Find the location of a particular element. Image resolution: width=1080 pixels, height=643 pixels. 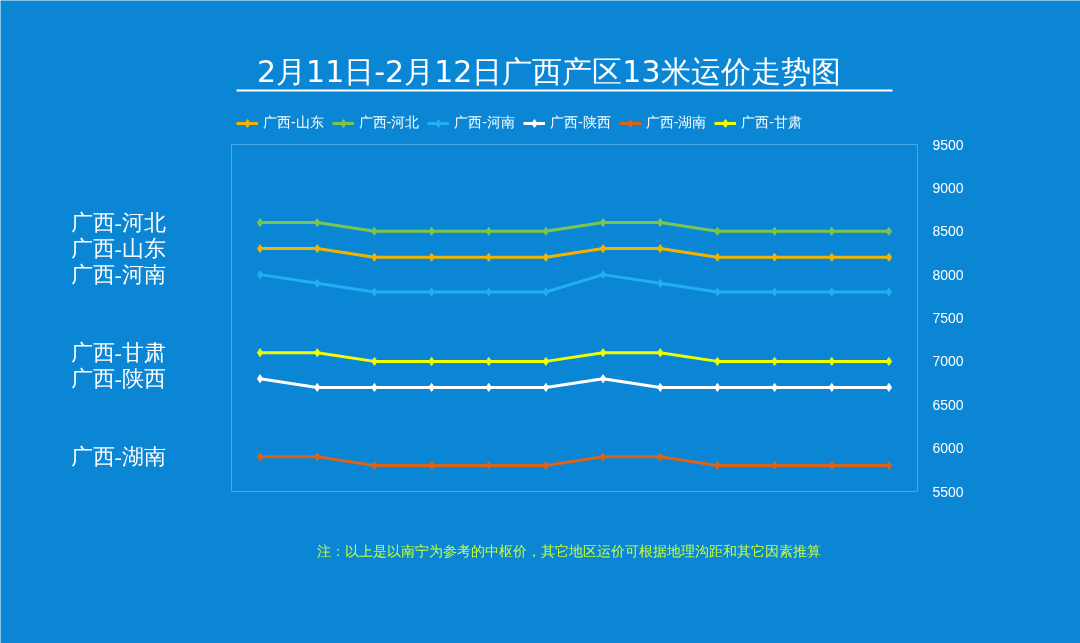

legend-label: 广西-甘肃 is located at coordinates (772, 123).